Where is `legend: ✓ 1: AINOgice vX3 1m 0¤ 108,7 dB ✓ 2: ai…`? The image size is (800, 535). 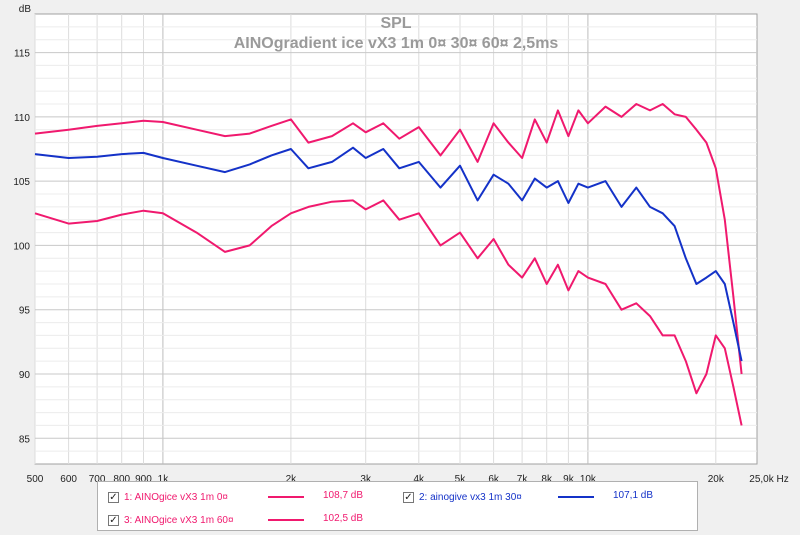
legend: ✓ 1: AINOgice vX3 1m 0¤ 108,7 dB ✓ 2: ai… is located at coordinates (397, 506).